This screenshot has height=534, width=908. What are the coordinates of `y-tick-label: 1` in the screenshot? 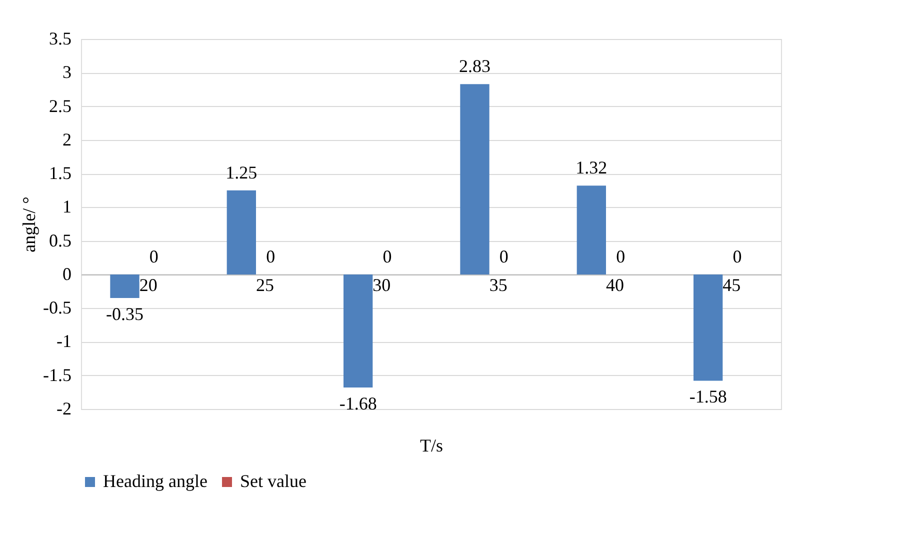 It's located at (67, 206).